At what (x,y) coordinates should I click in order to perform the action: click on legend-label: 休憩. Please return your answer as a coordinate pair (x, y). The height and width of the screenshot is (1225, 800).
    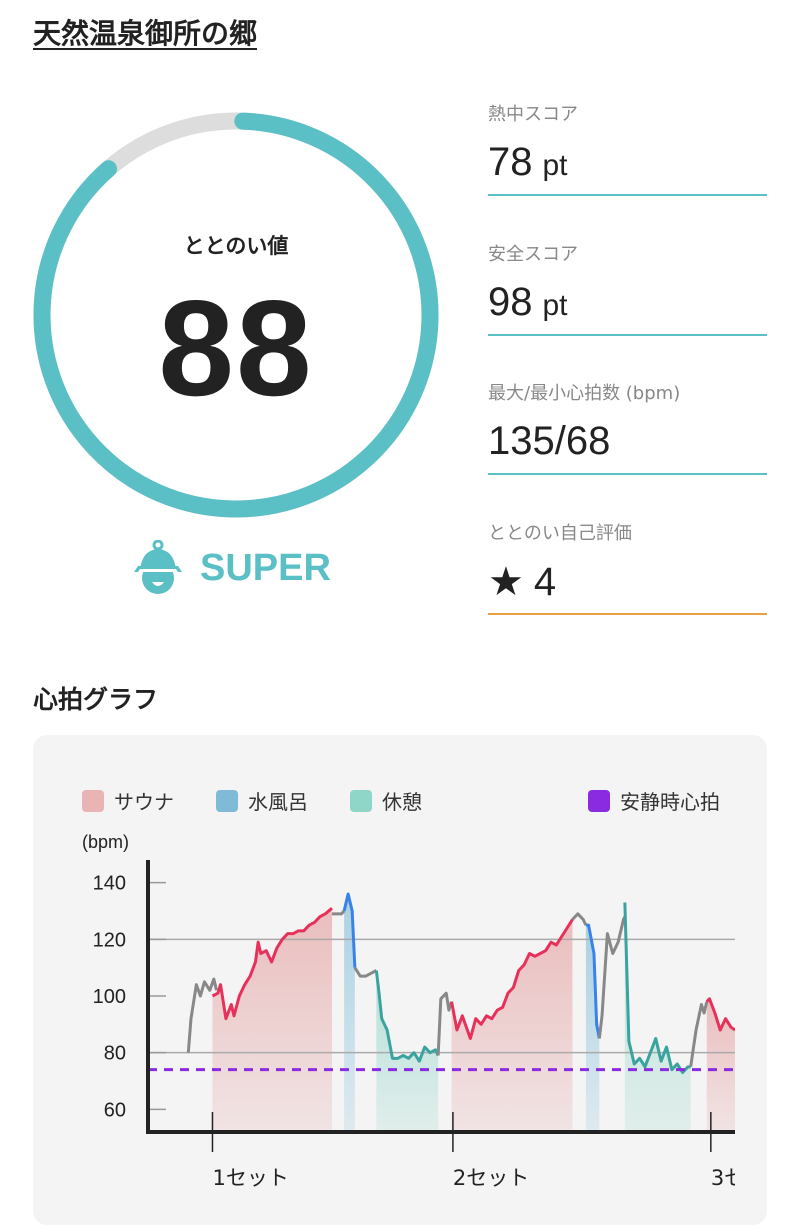
    Looking at the image, I should click on (402, 802).